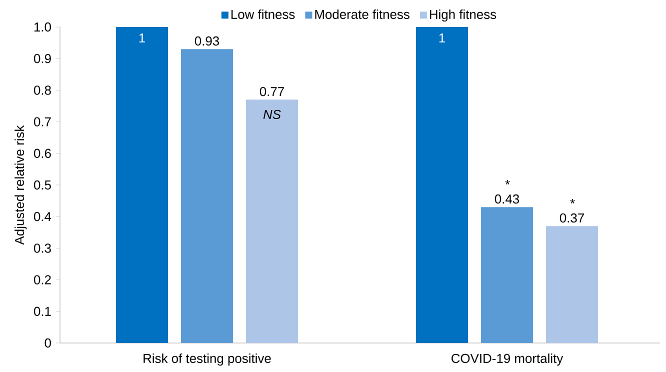 The height and width of the screenshot is (372, 666). I want to click on y-tick-label: 0.1, so click(42, 311).